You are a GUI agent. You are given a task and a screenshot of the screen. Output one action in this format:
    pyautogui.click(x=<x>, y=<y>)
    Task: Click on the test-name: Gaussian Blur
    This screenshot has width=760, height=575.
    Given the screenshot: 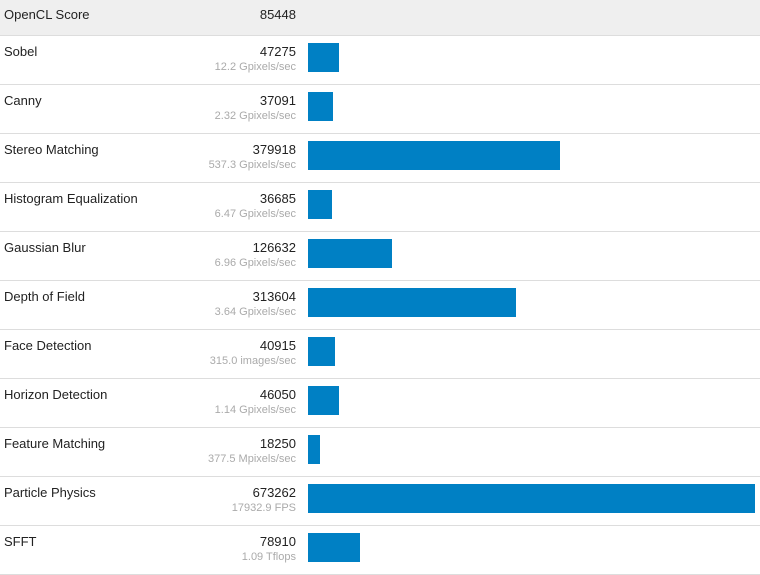 What is the action you would take?
    pyautogui.click(x=45, y=247)
    